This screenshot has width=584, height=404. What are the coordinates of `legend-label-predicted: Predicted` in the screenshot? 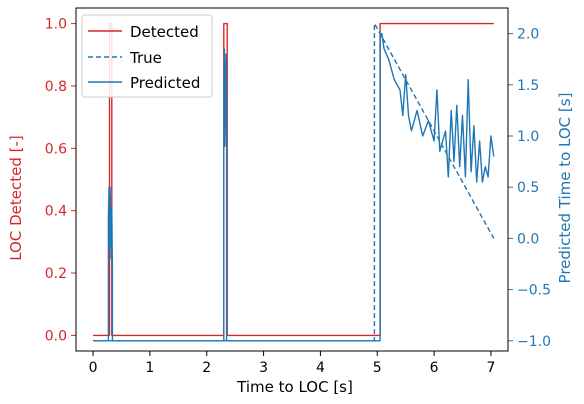 It's located at (165, 83).